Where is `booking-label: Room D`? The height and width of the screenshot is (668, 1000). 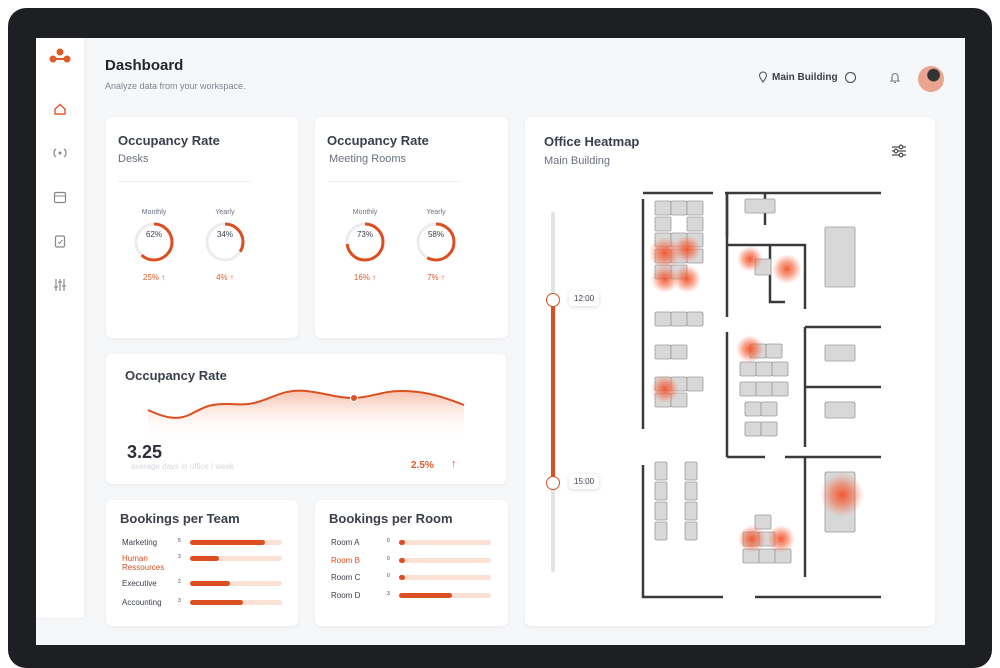
booking-label: Room D is located at coordinates (346, 595).